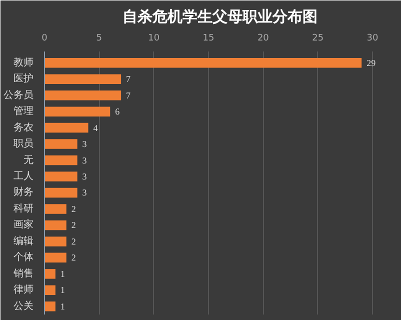 The image size is (401, 320). I want to click on data-label: 6, so click(117, 111).